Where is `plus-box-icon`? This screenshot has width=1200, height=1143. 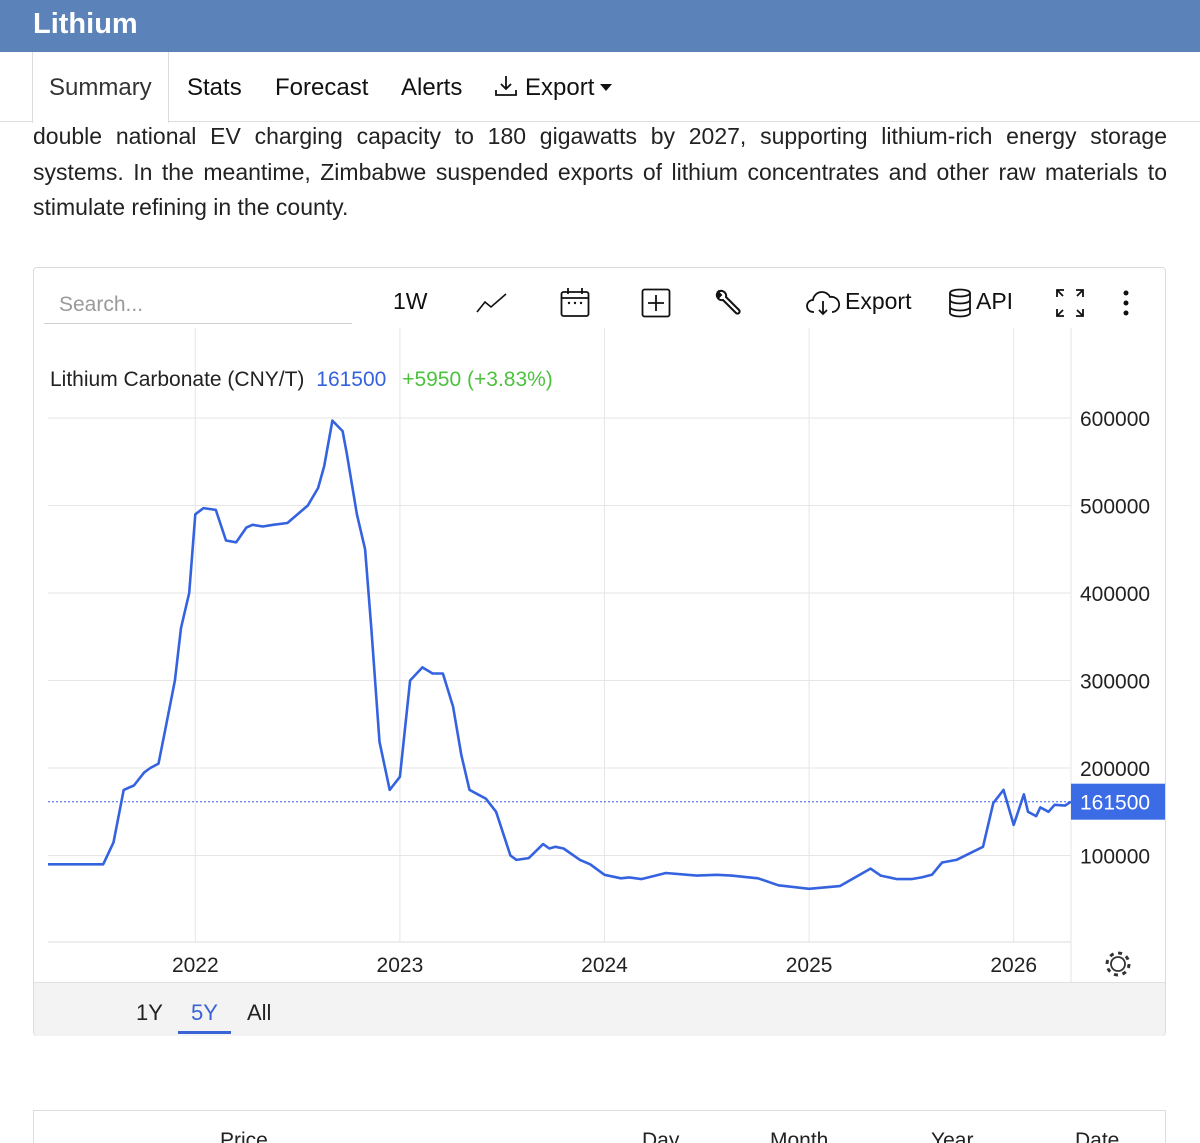
plus-box-icon is located at coordinates (656, 303).